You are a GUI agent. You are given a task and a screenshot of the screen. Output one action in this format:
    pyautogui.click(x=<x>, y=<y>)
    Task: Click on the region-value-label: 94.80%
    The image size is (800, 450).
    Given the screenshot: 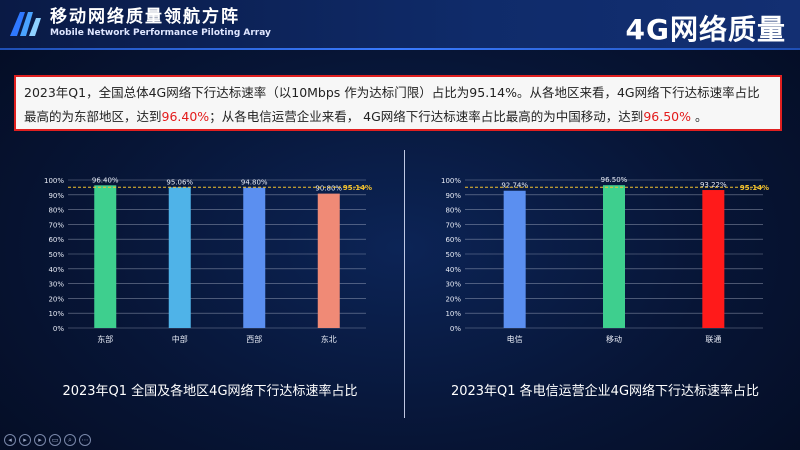 What is the action you would take?
    pyautogui.click(x=254, y=183)
    